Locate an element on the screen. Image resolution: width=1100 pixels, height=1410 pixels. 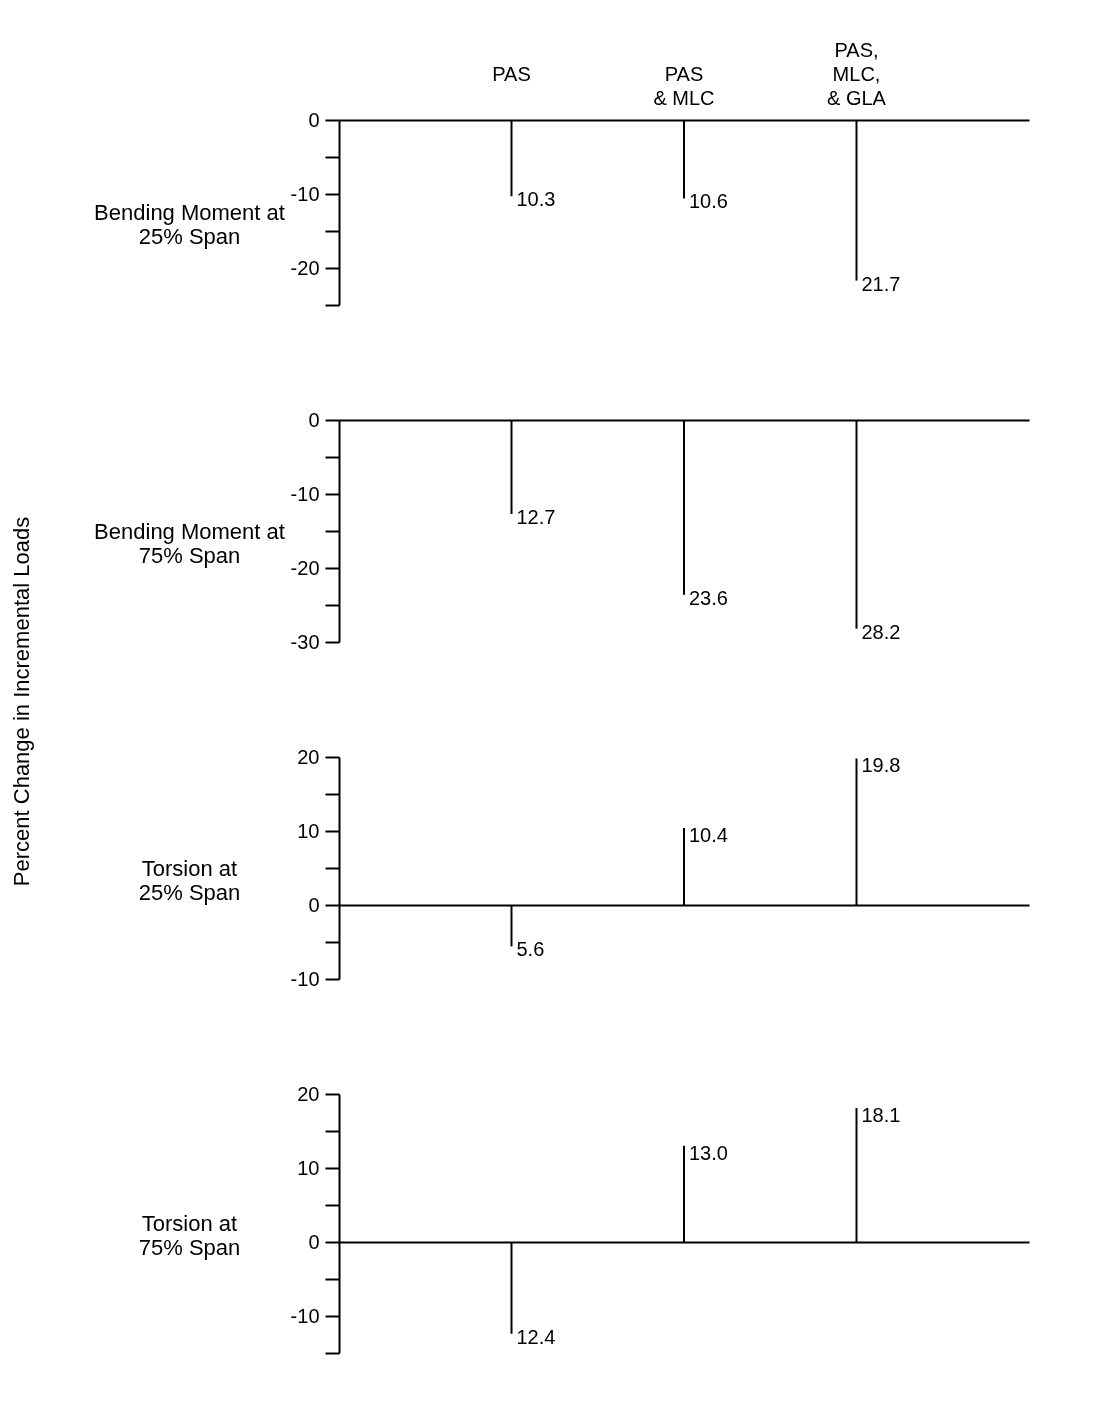
y-axis-title: Bending Moment at 25% Span is located at coordinates (189, 224).